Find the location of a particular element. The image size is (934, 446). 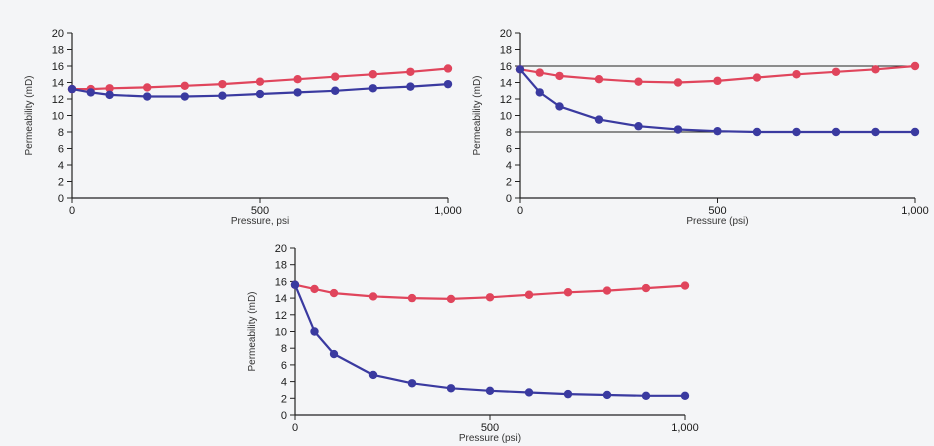

blue-series-line is located at coordinates (489, 340).